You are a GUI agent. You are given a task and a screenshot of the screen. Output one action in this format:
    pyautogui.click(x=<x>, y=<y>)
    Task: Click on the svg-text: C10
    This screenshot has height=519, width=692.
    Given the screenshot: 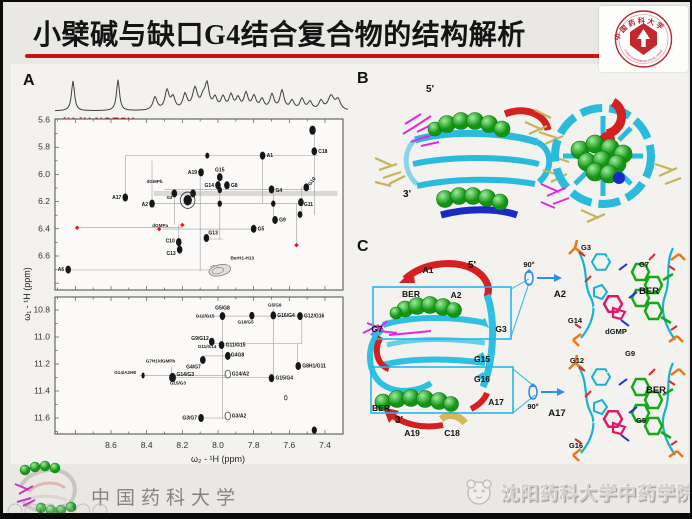 What is the action you would take?
    pyautogui.click(x=170, y=242)
    